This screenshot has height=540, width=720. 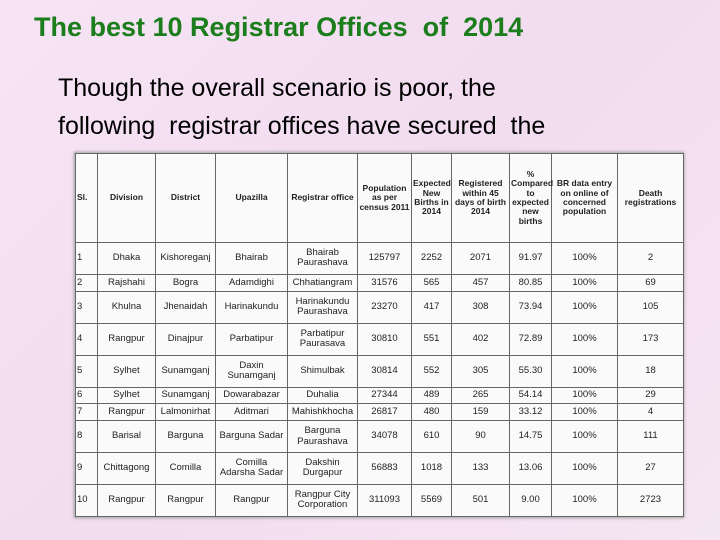 I want to click on table-cell: 1, so click(x=86, y=258).